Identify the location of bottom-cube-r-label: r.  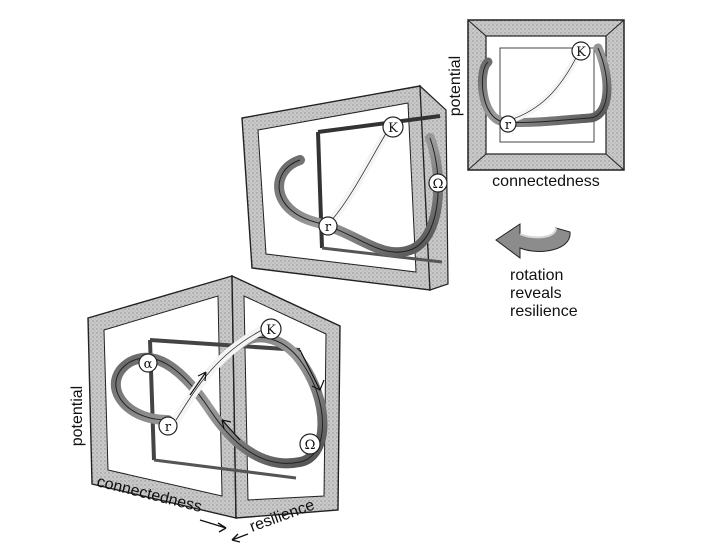
(168, 427).